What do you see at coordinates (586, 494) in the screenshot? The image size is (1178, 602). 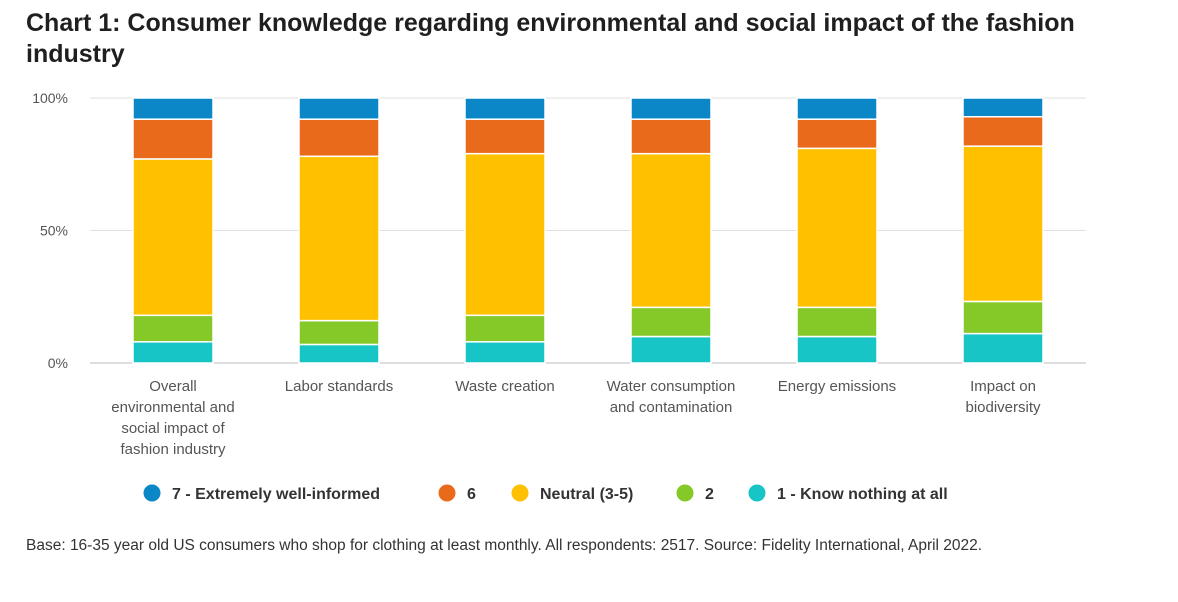 I see `legend-label: Neutral (3-5)` at bounding box center [586, 494].